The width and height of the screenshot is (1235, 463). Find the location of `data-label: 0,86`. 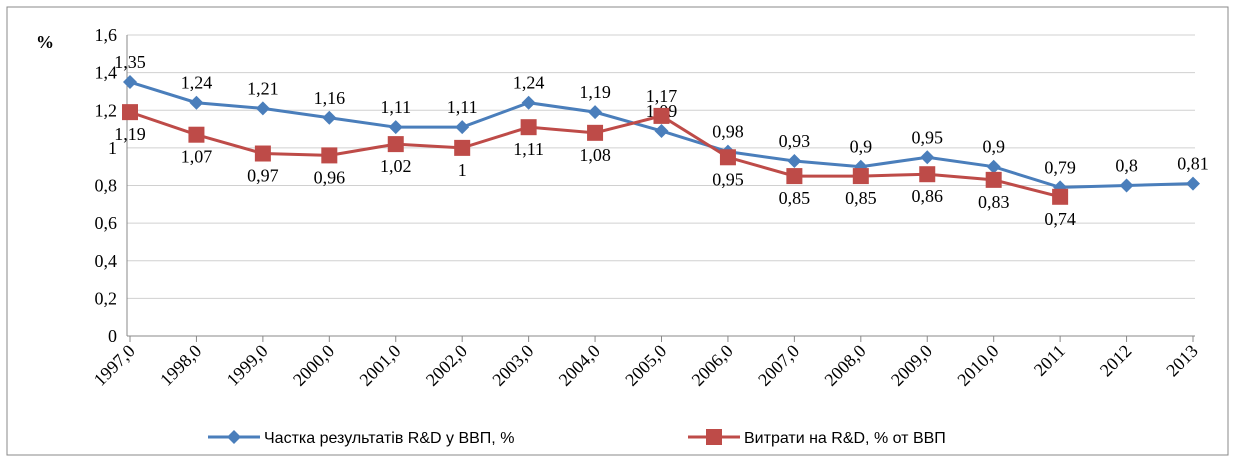

data-label: 0,86 is located at coordinates (928, 196).